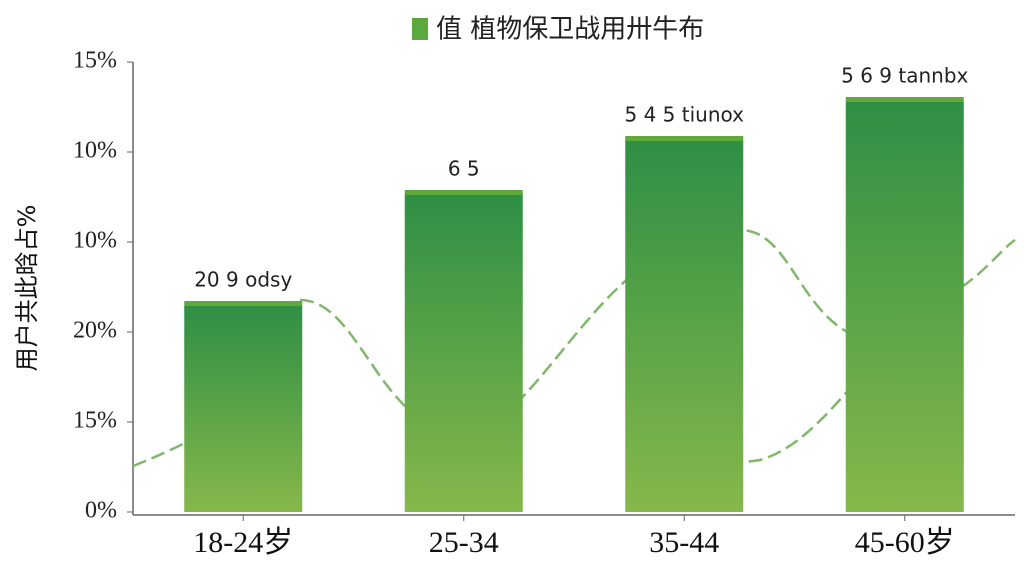  Describe the element at coordinates (27, 288) in the screenshot. I see `y-axis-label: 用户共此晗占%` at that location.